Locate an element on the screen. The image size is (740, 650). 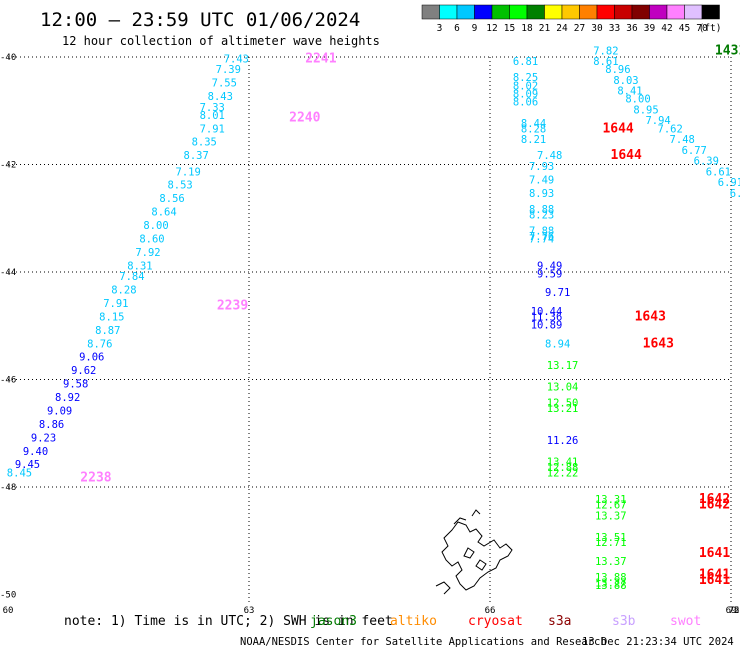
wave-height-value: 13.37 is located at coordinates (611, 562).